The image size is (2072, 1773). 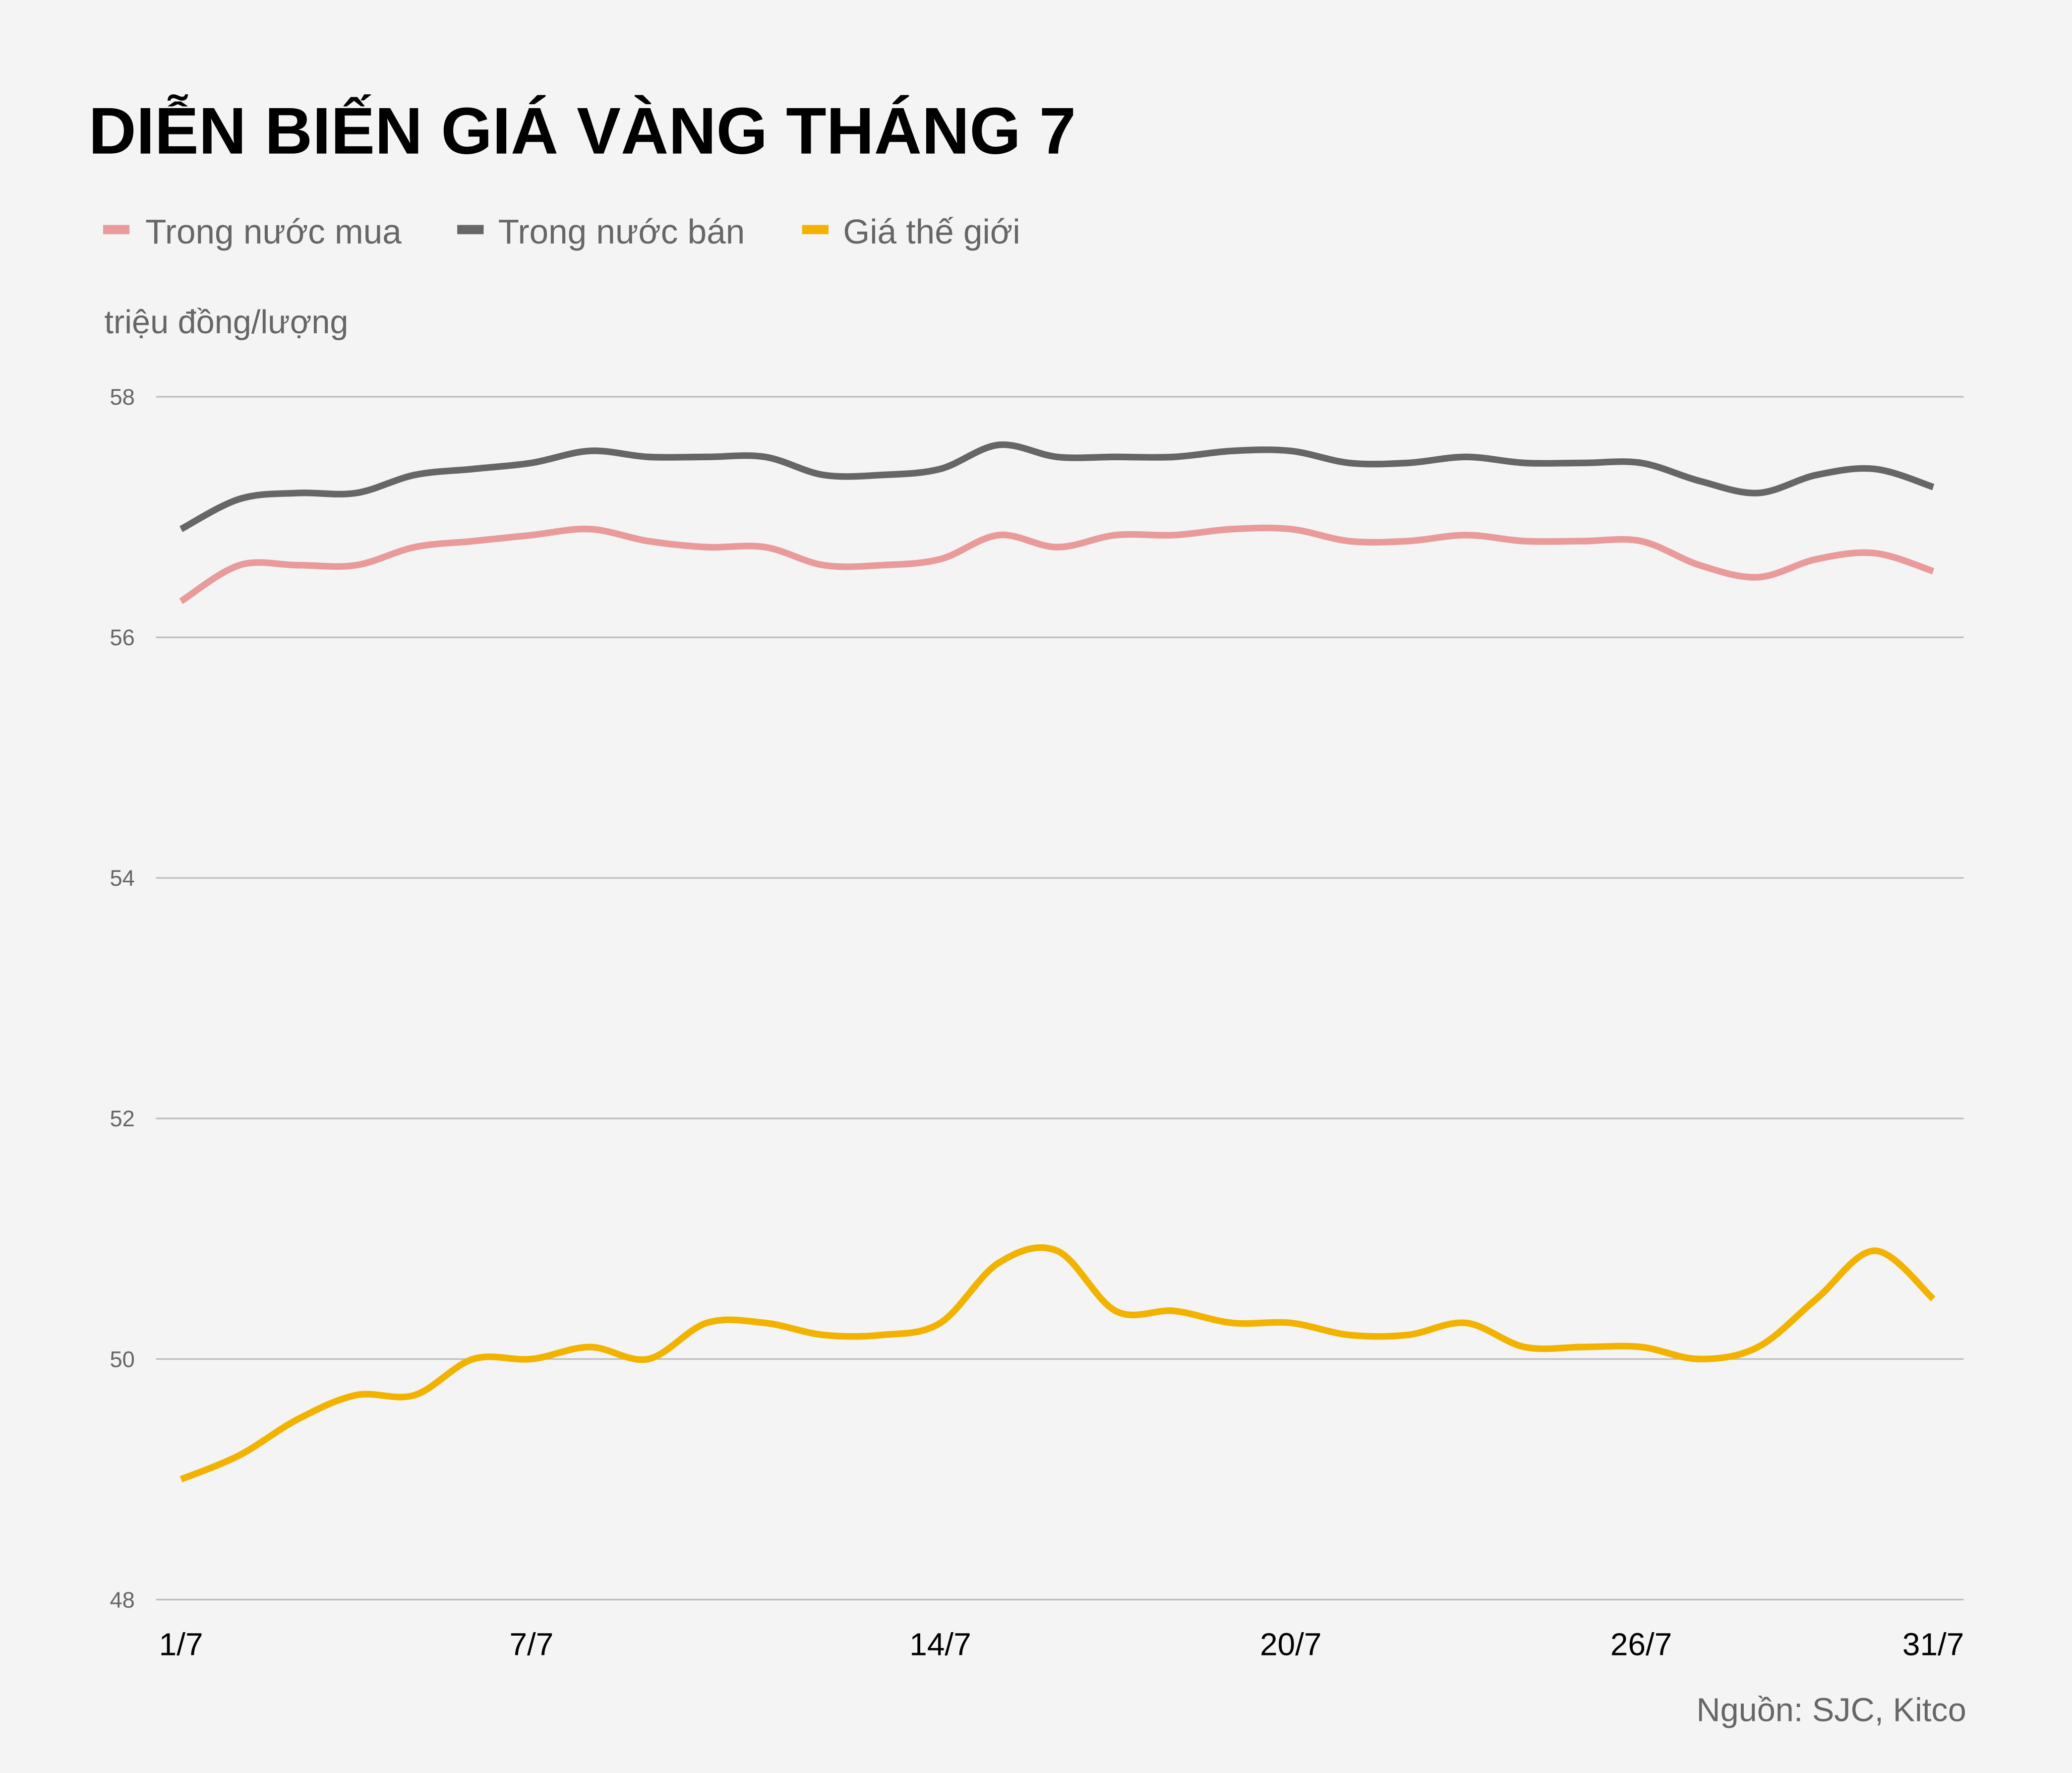 I want to click on legend-item-mua: Trong nước mua, so click(x=253, y=231).